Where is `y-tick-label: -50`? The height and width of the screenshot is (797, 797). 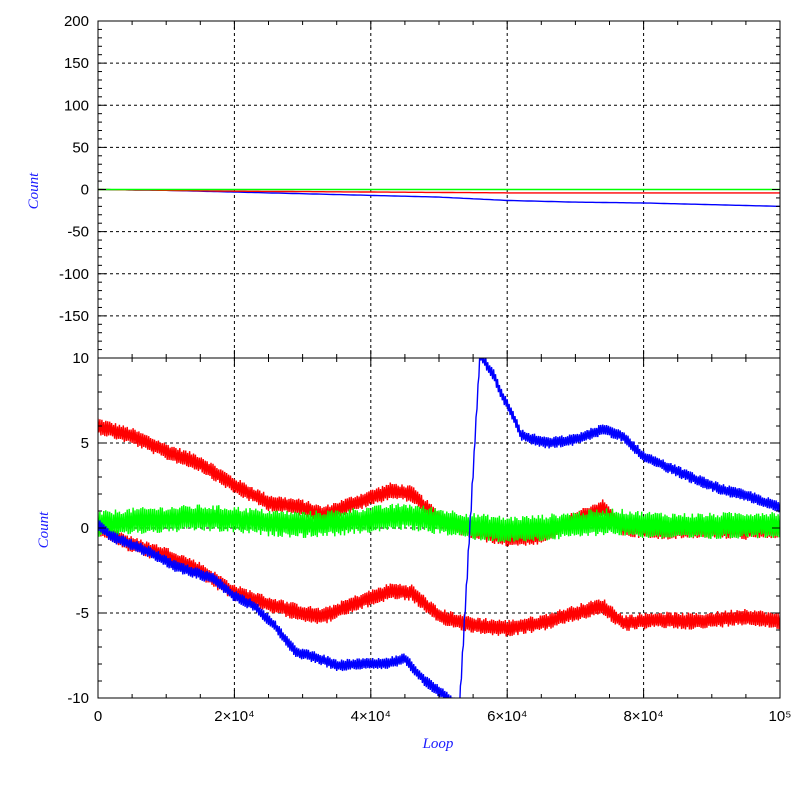
y-tick-label: -50 is located at coordinates (78, 232).